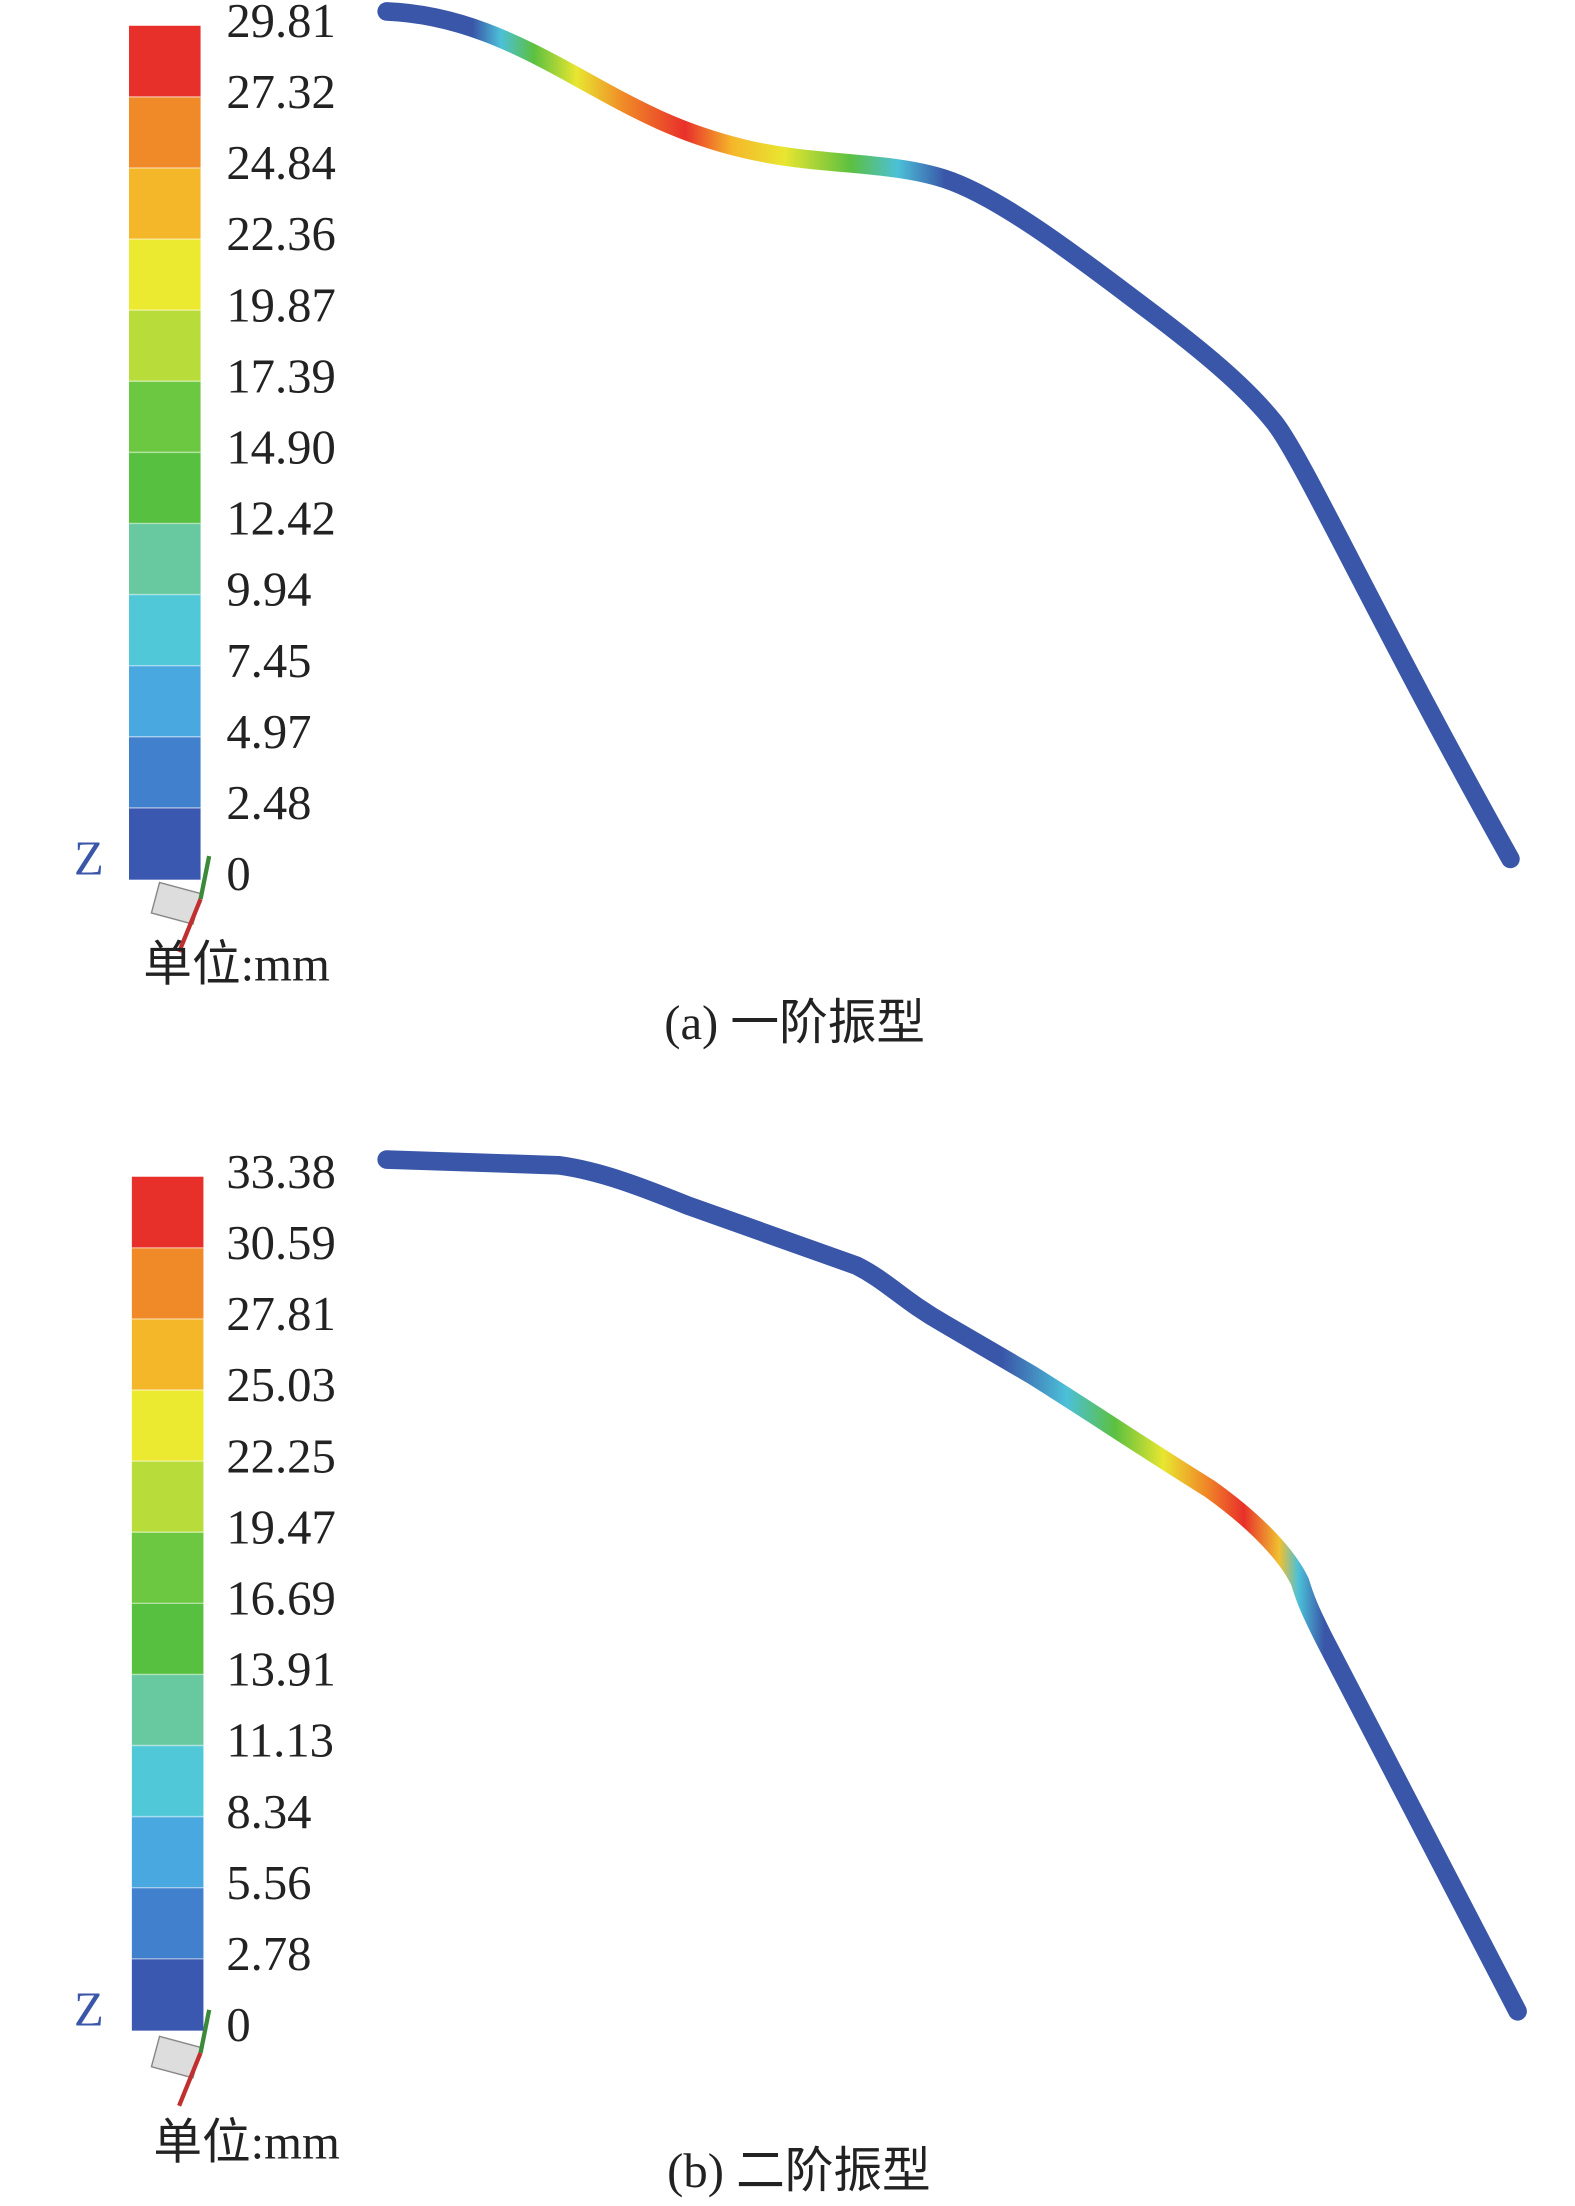 This screenshot has width=1575, height=2206. What do you see at coordinates (268, 661) in the screenshot?
I see `legend-tick-label: 7.45` at bounding box center [268, 661].